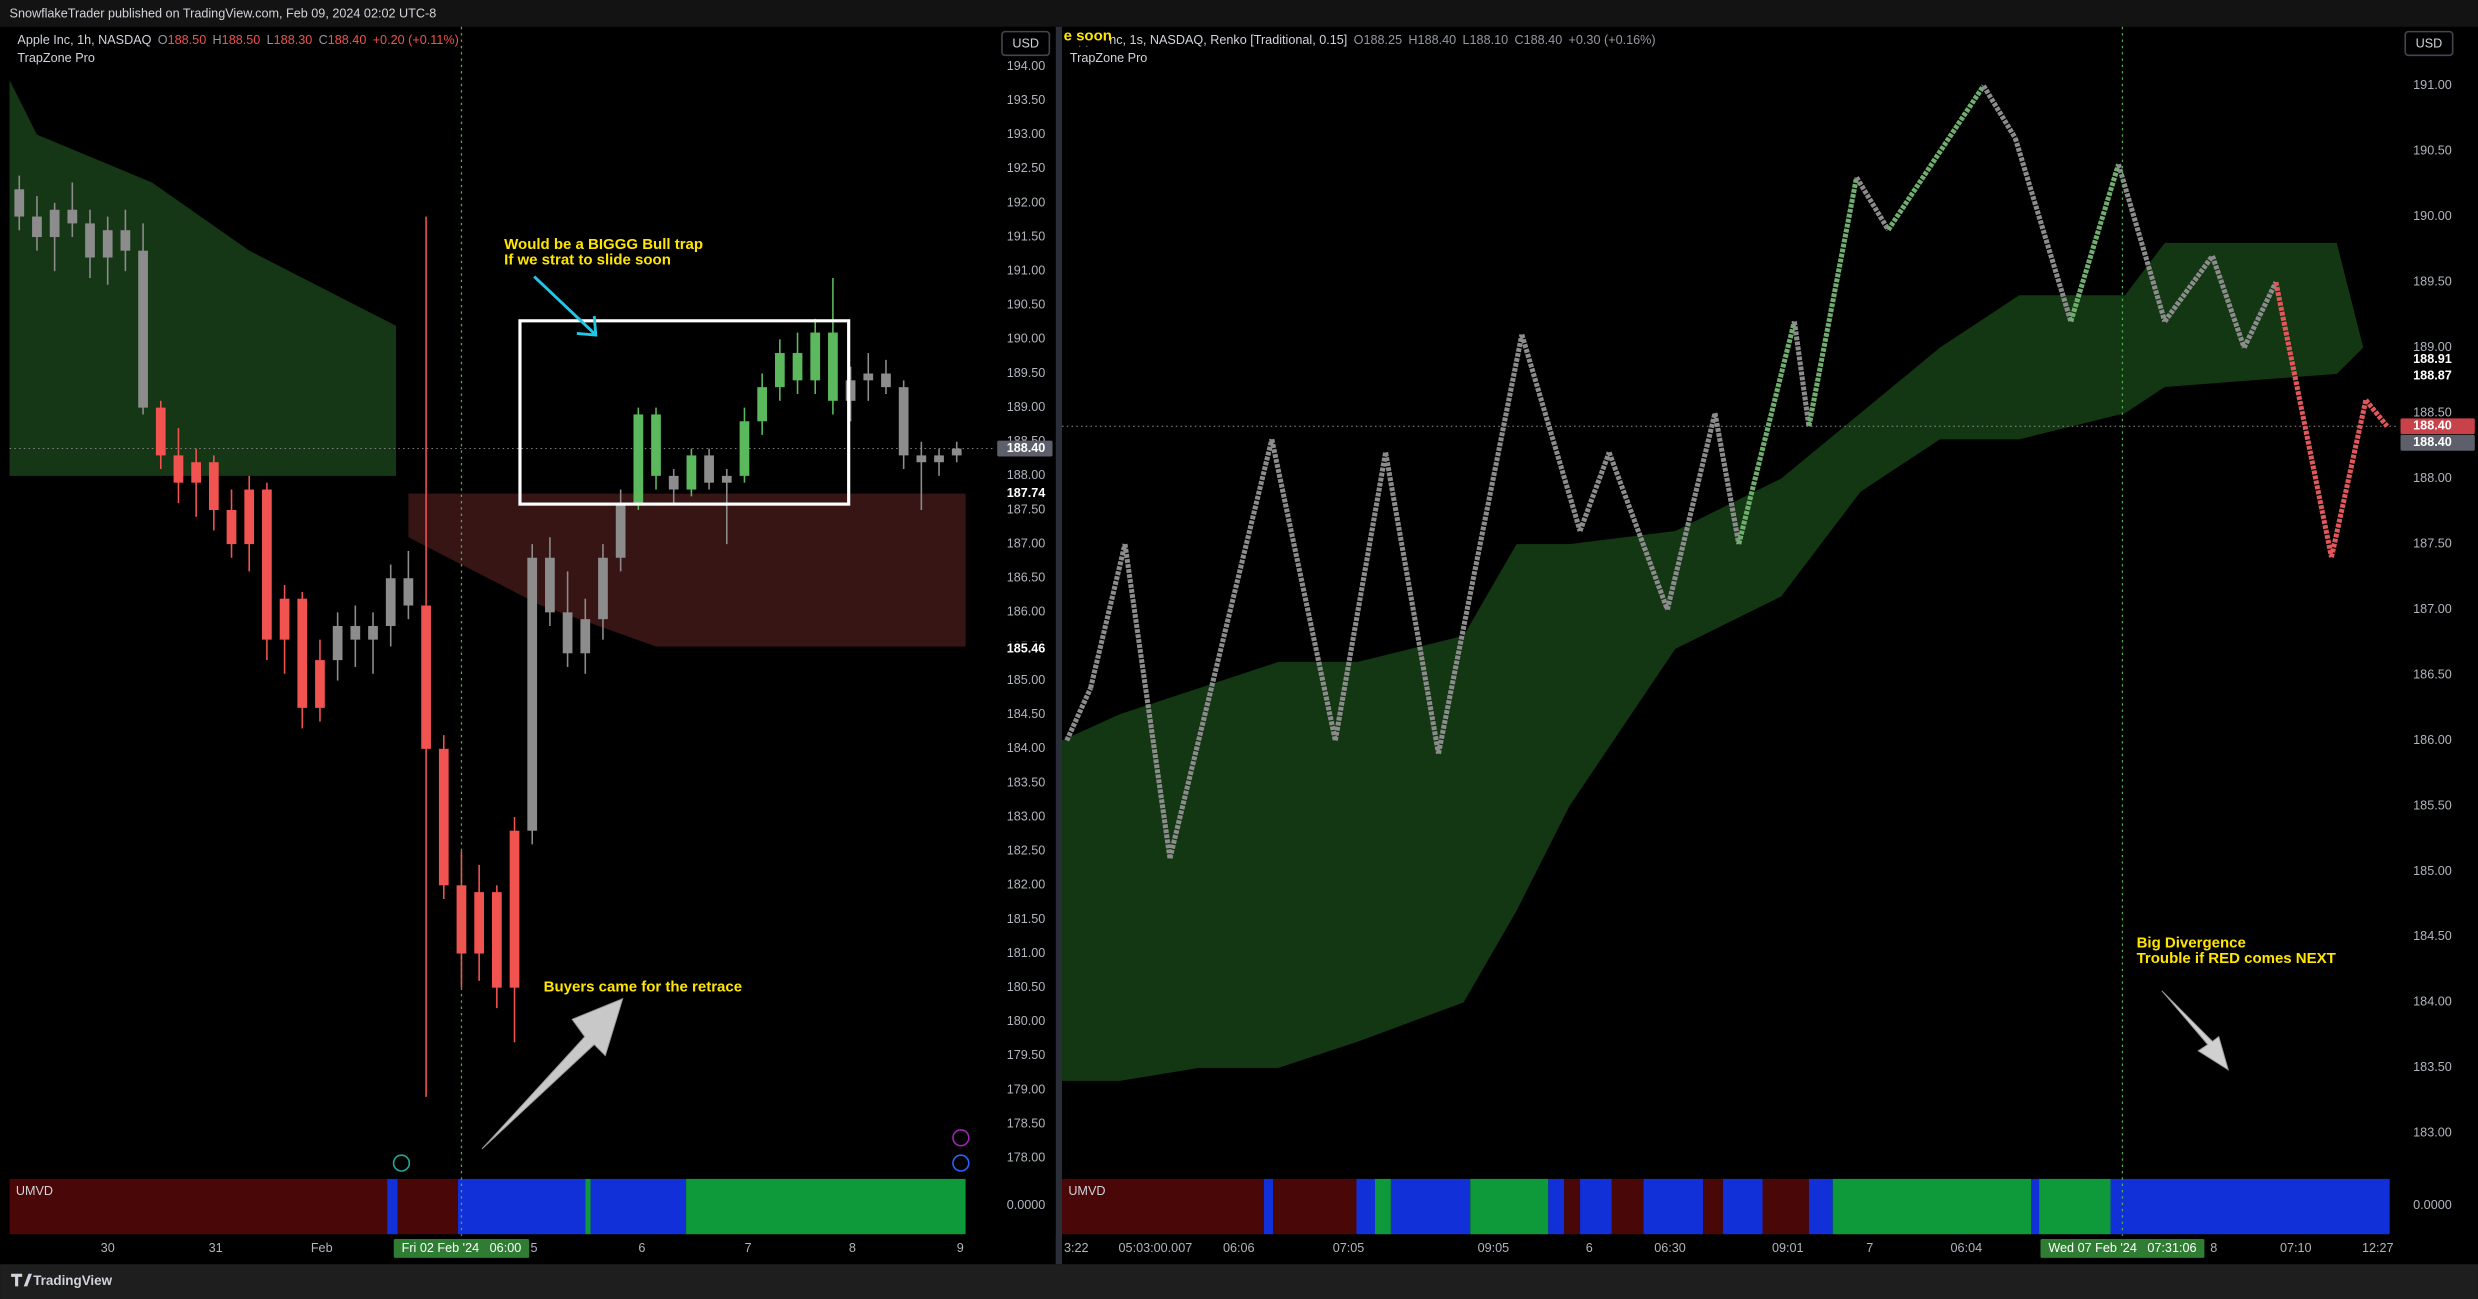 This screenshot has height=1299, width=2478. I want to click on event-icon, so click(961, 1138).